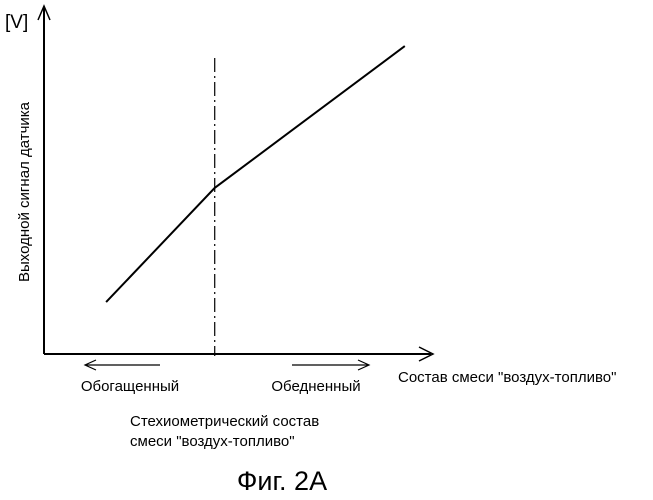  I want to click on stoichiometric-label-line2: смеси "воздух-топливо", so click(212, 441).